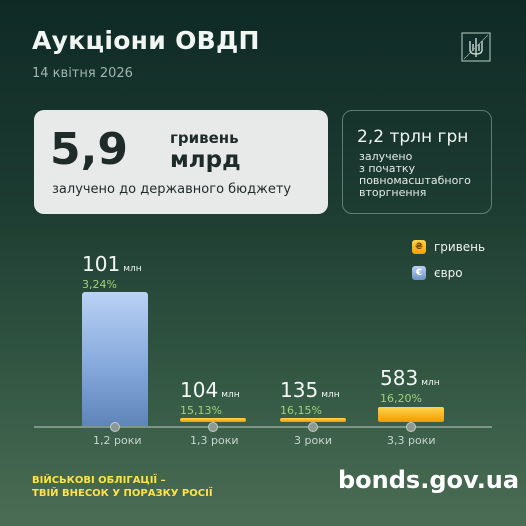 Image resolution: width=526 pixels, height=526 pixels. I want to click on total-raised-currency: гривень, so click(204, 138).